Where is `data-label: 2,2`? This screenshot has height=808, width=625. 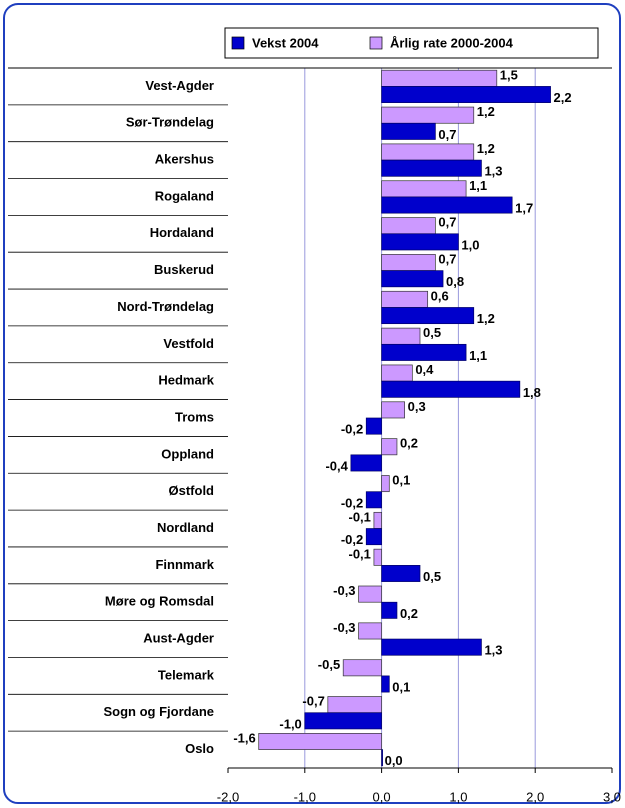 data-label: 2,2 is located at coordinates (563, 97).